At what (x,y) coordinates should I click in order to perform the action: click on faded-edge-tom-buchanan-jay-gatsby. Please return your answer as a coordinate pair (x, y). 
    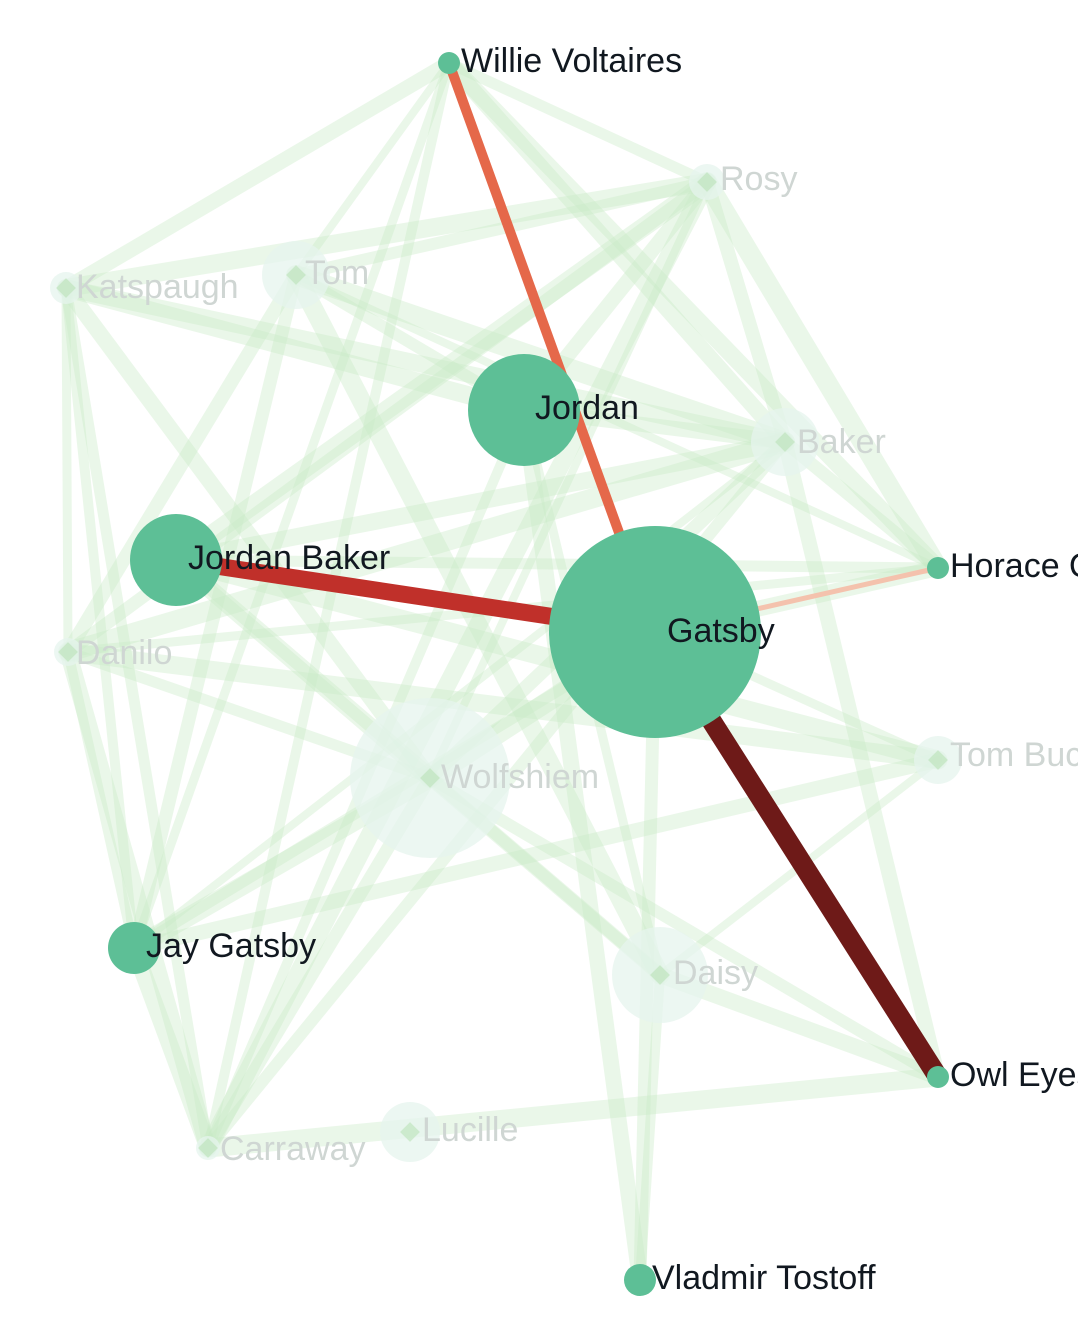
    Looking at the image, I should click on (536, 854).